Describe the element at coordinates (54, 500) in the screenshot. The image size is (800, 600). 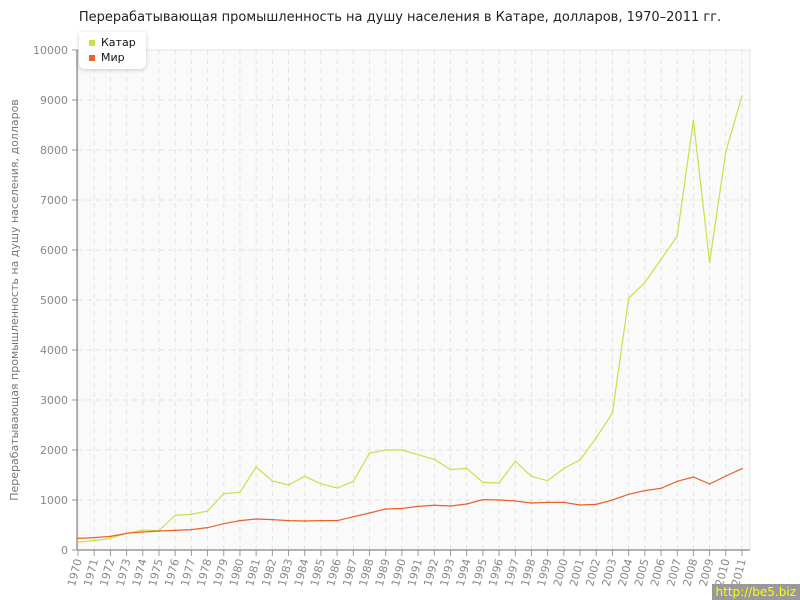
I see `y-tick-label: 1000` at that location.